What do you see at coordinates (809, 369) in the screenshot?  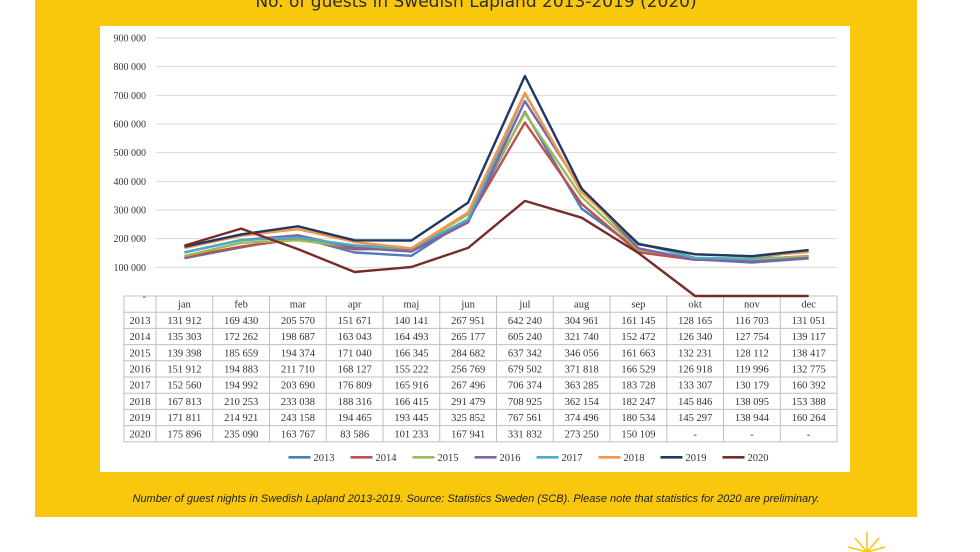 I see `table-cell: 132 775` at bounding box center [809, 369].